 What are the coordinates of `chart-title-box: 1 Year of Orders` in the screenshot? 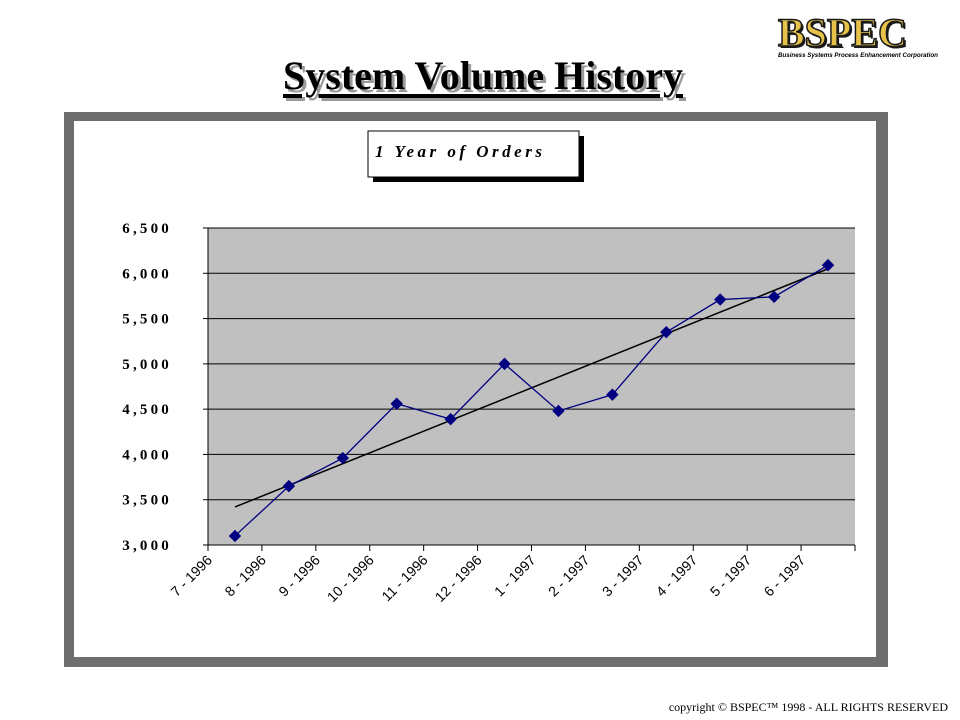 It's located at (475, 156).